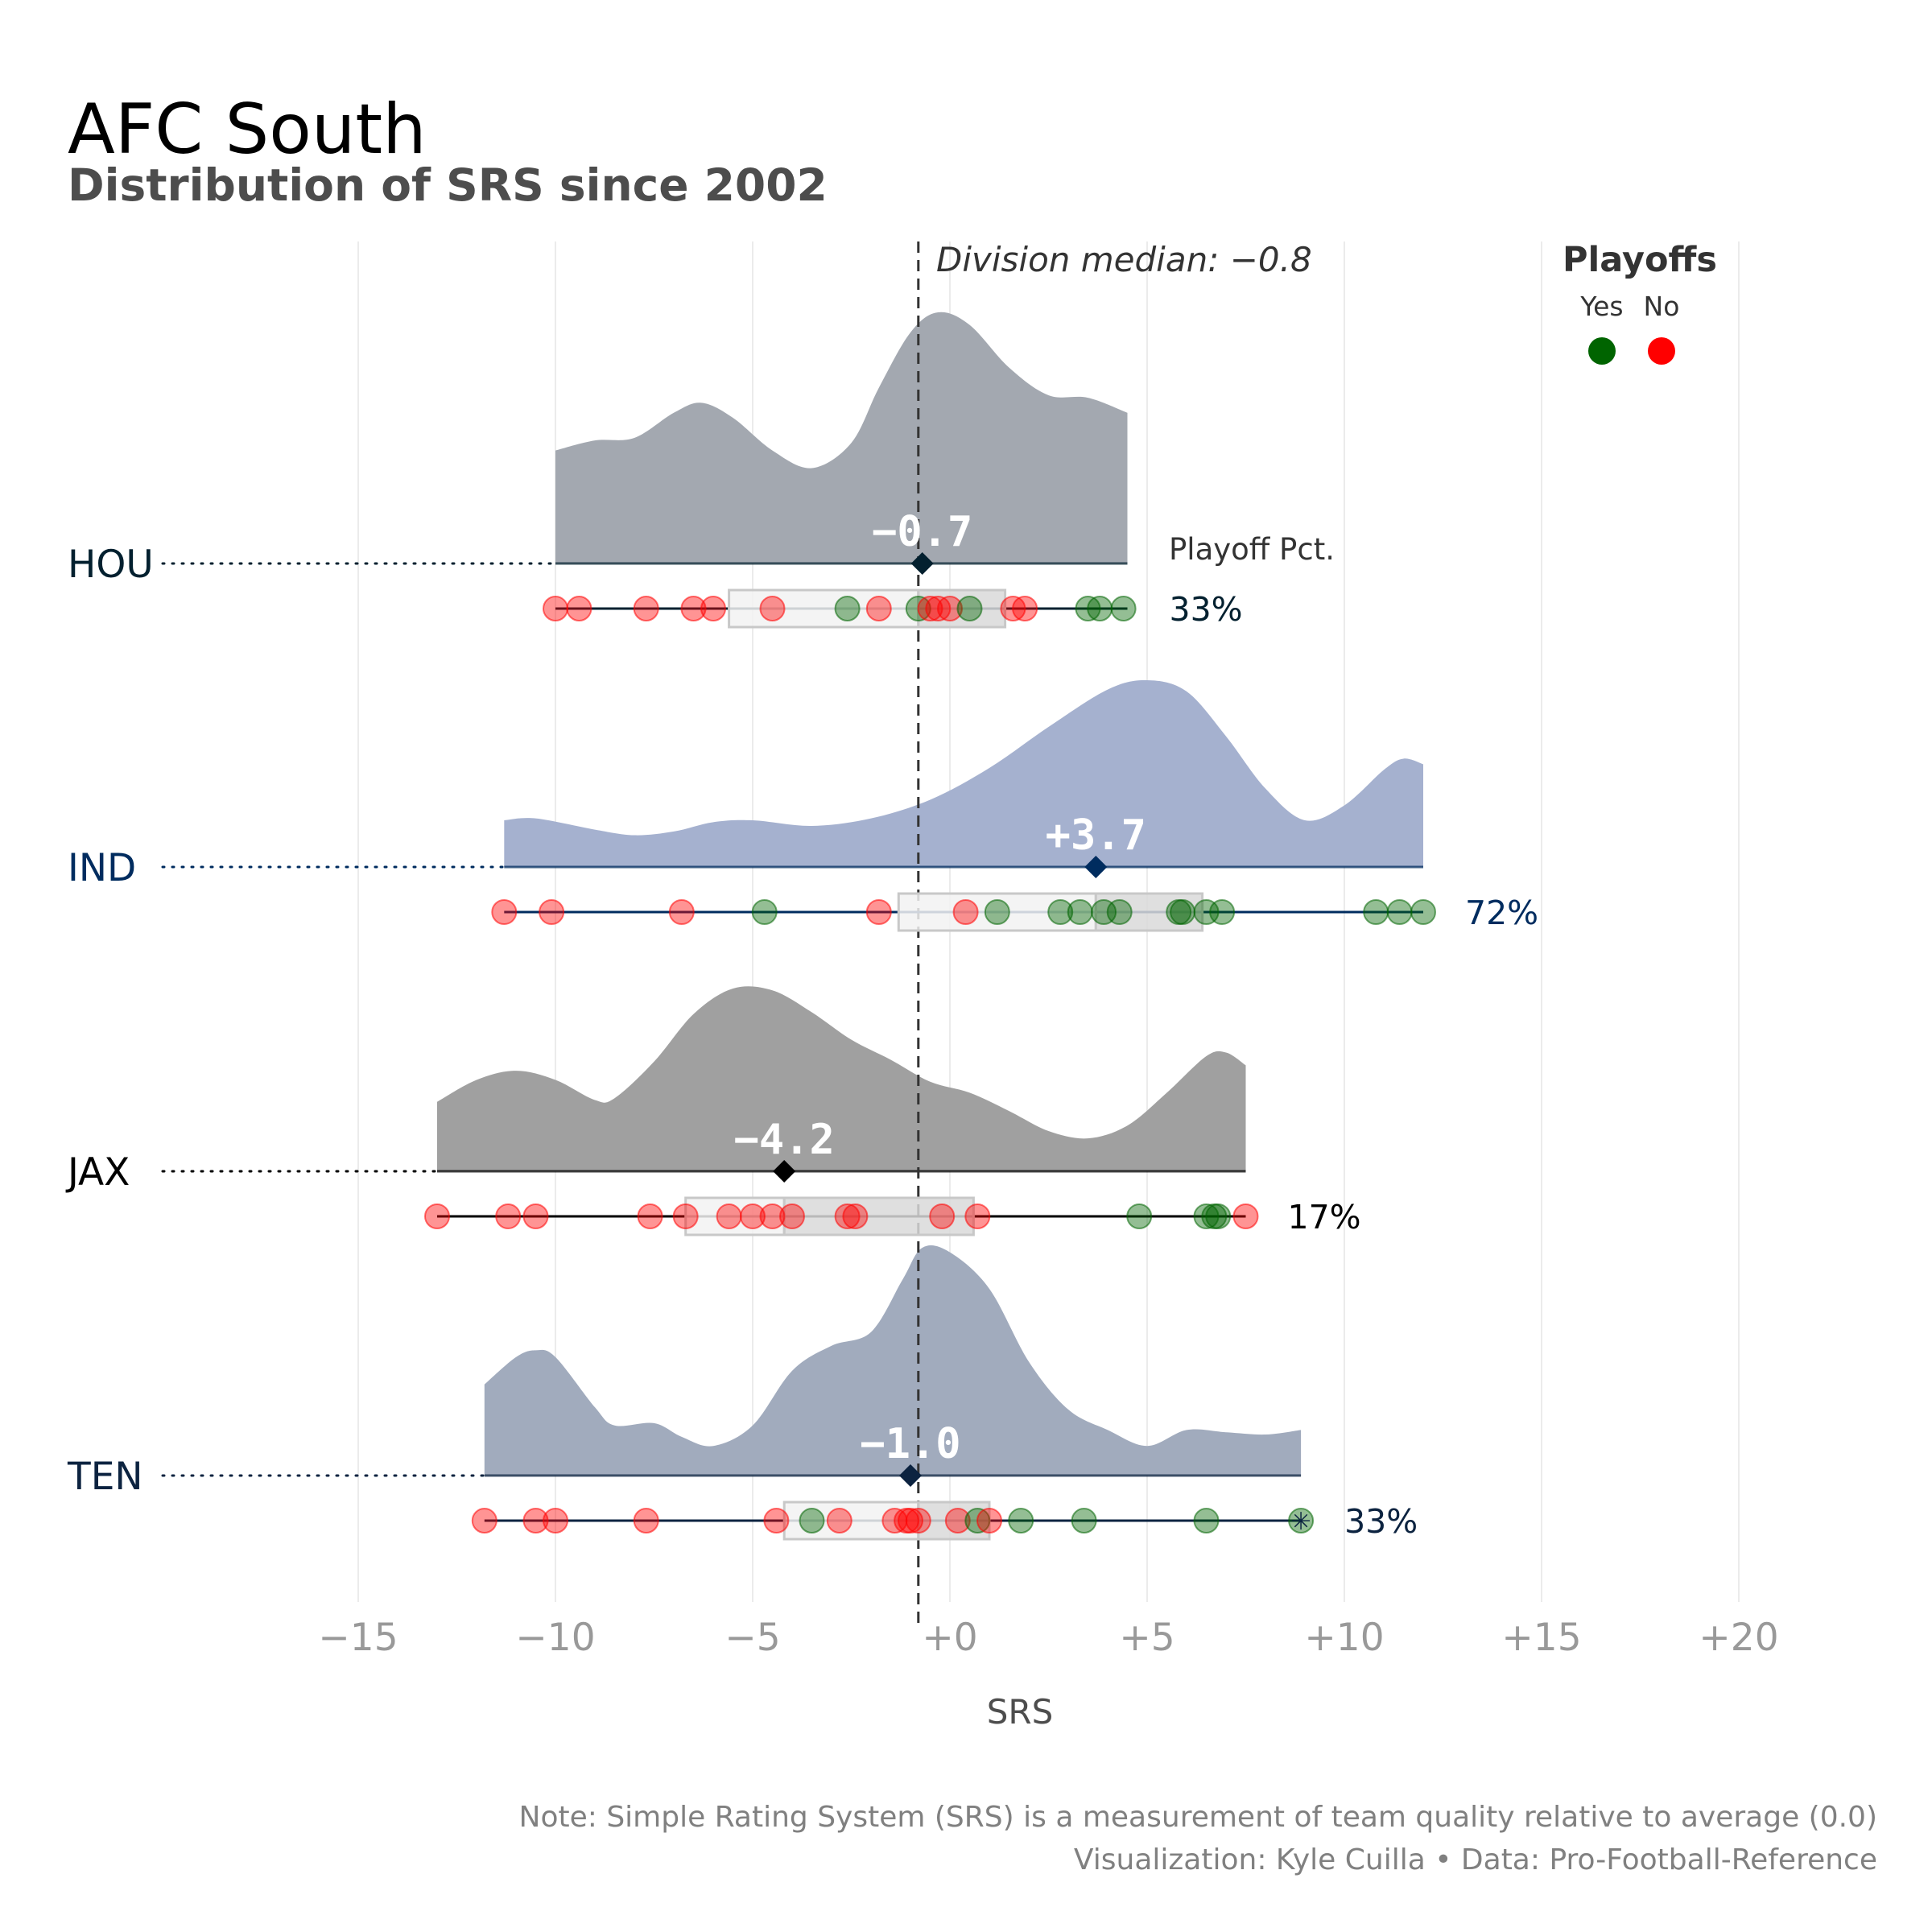 The image size is (1932, 1932). Describe the element at coordinates (111, 565) in the screenshot. I see `team-label-hou: HOU` at that location.